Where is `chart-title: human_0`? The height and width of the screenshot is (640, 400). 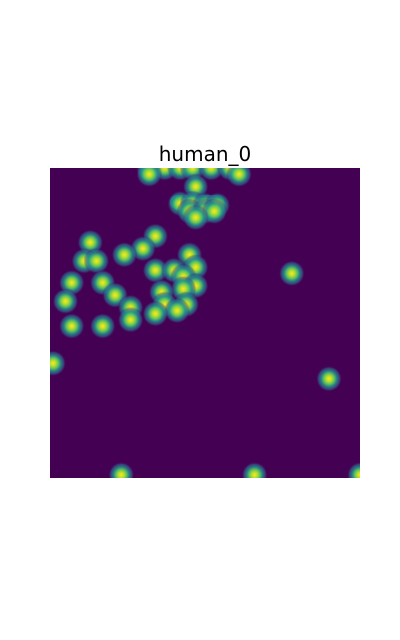 chart-title: human_0 is located at coordinates (205, 154).